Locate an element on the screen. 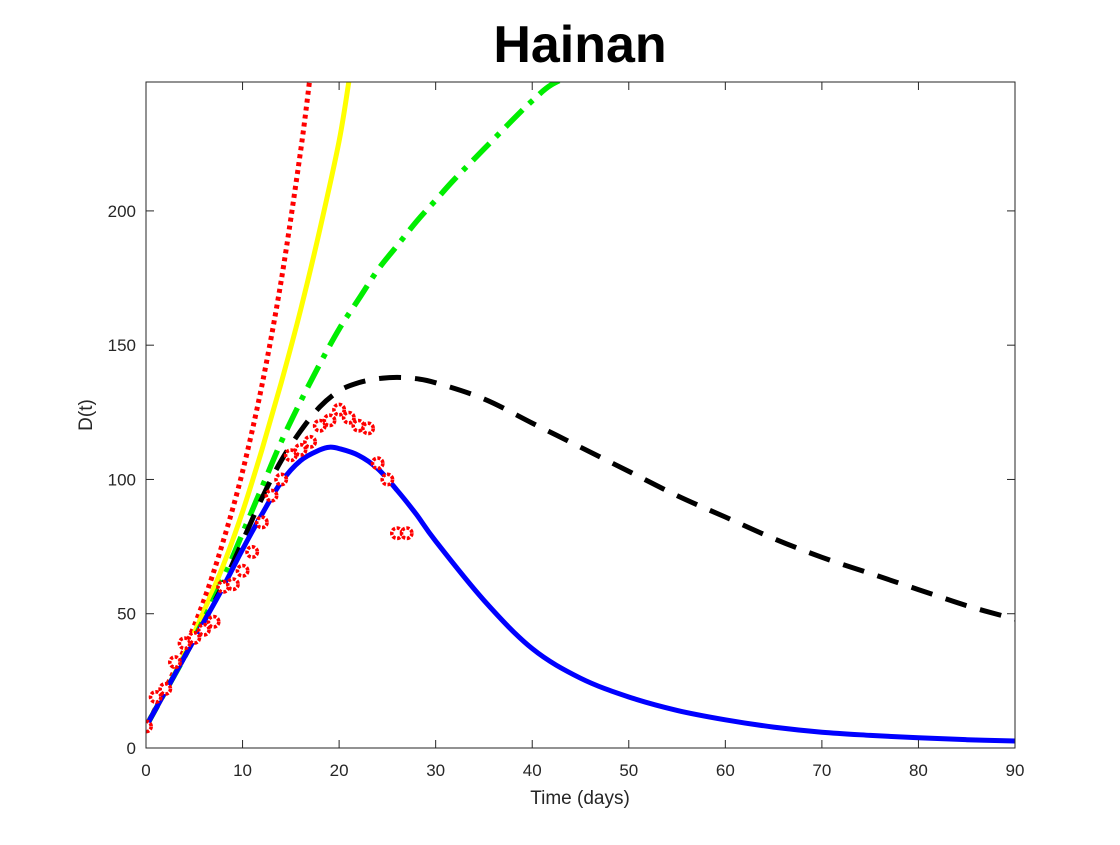  y-tick-label: 200 is located at coordinates (122, 211).